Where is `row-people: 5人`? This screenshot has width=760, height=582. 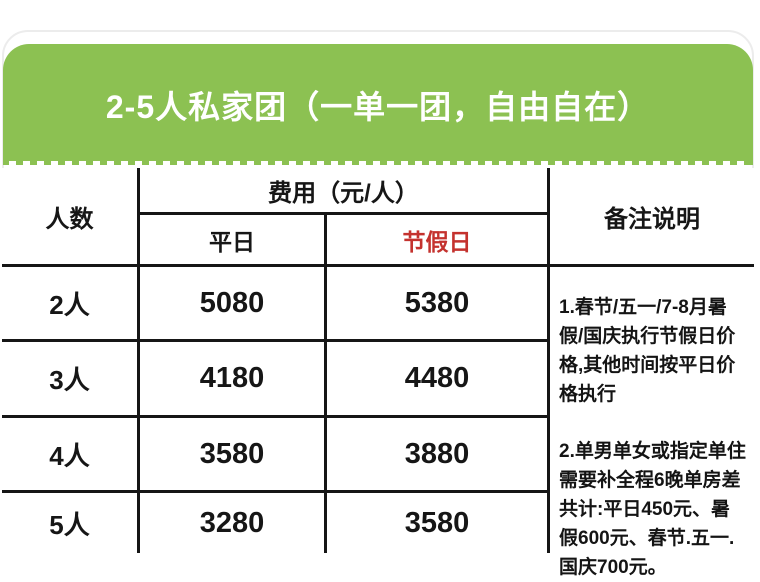
row-people: 5人 is located at coordinates (71, 523).